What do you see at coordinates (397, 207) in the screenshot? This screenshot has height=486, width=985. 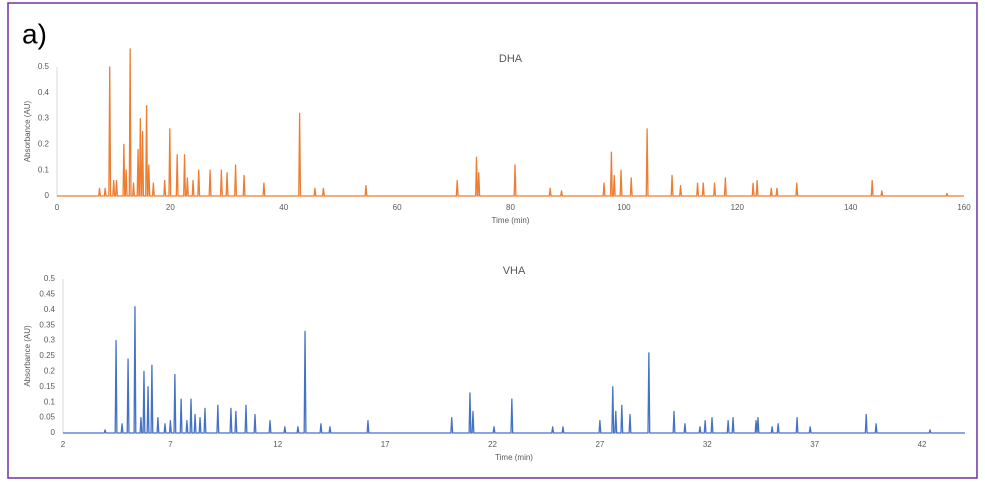 I see `x-tick-label: 60` at bounding box center [397, 207].